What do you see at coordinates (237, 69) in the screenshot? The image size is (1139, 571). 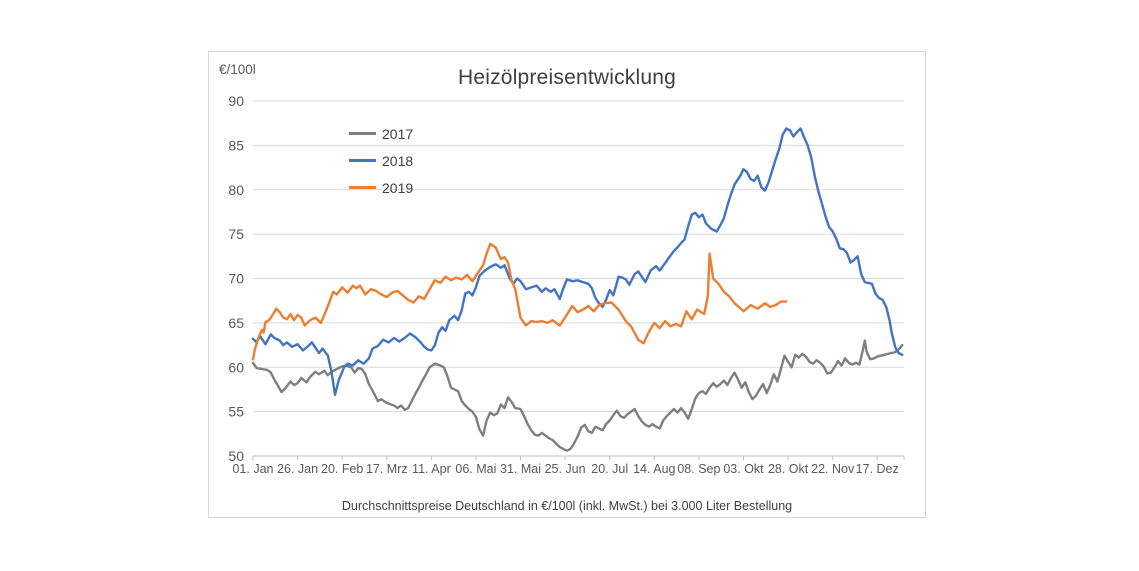 I see `y-axis-unit-label: €/100l` at bounding box center [237, 69].